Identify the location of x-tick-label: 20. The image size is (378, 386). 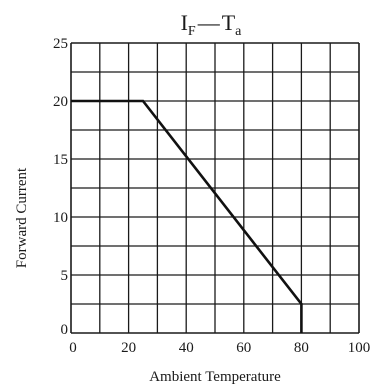
(128, 348).